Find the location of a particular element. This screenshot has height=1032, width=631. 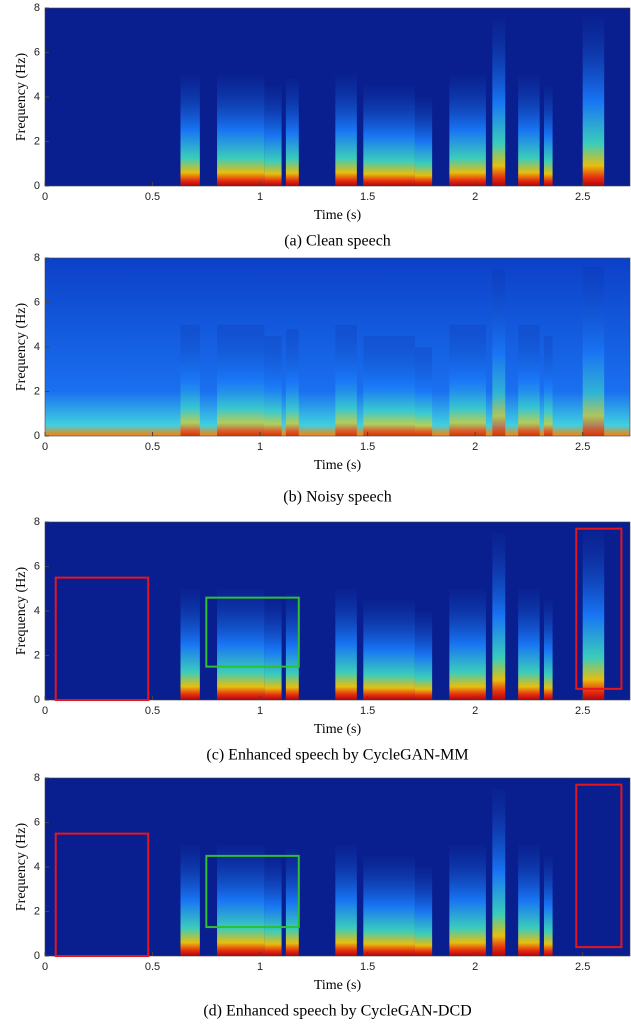

caption: (c) Enhanced speech by CycleGAN-MM is located at coordinates (337, 755).